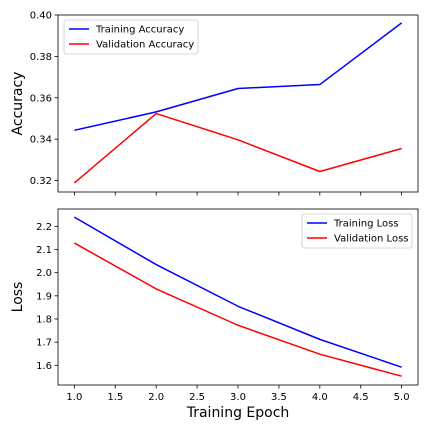  What do you see at coordinates (18, 104) in the screenshot?
I see `y-axis-label: Accuracy` at bounding box center [18, 104].